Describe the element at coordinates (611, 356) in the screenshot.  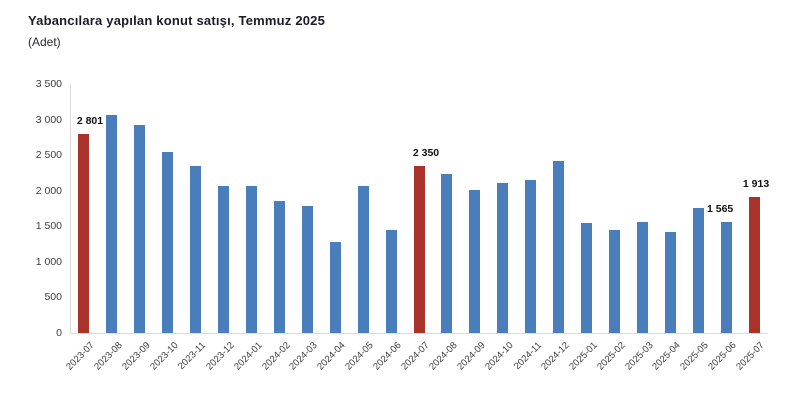
I see `x-tick-label: 2025-02` at that location.